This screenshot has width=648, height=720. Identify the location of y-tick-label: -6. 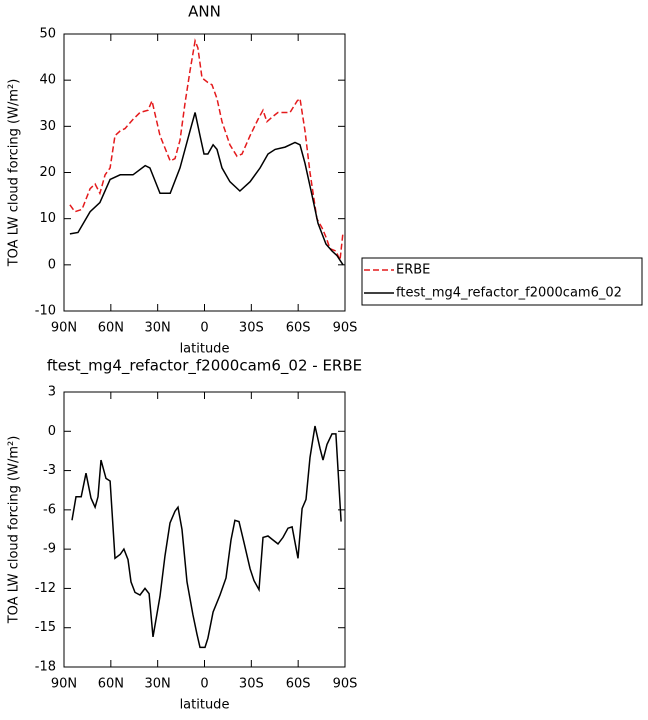
(49, 509).